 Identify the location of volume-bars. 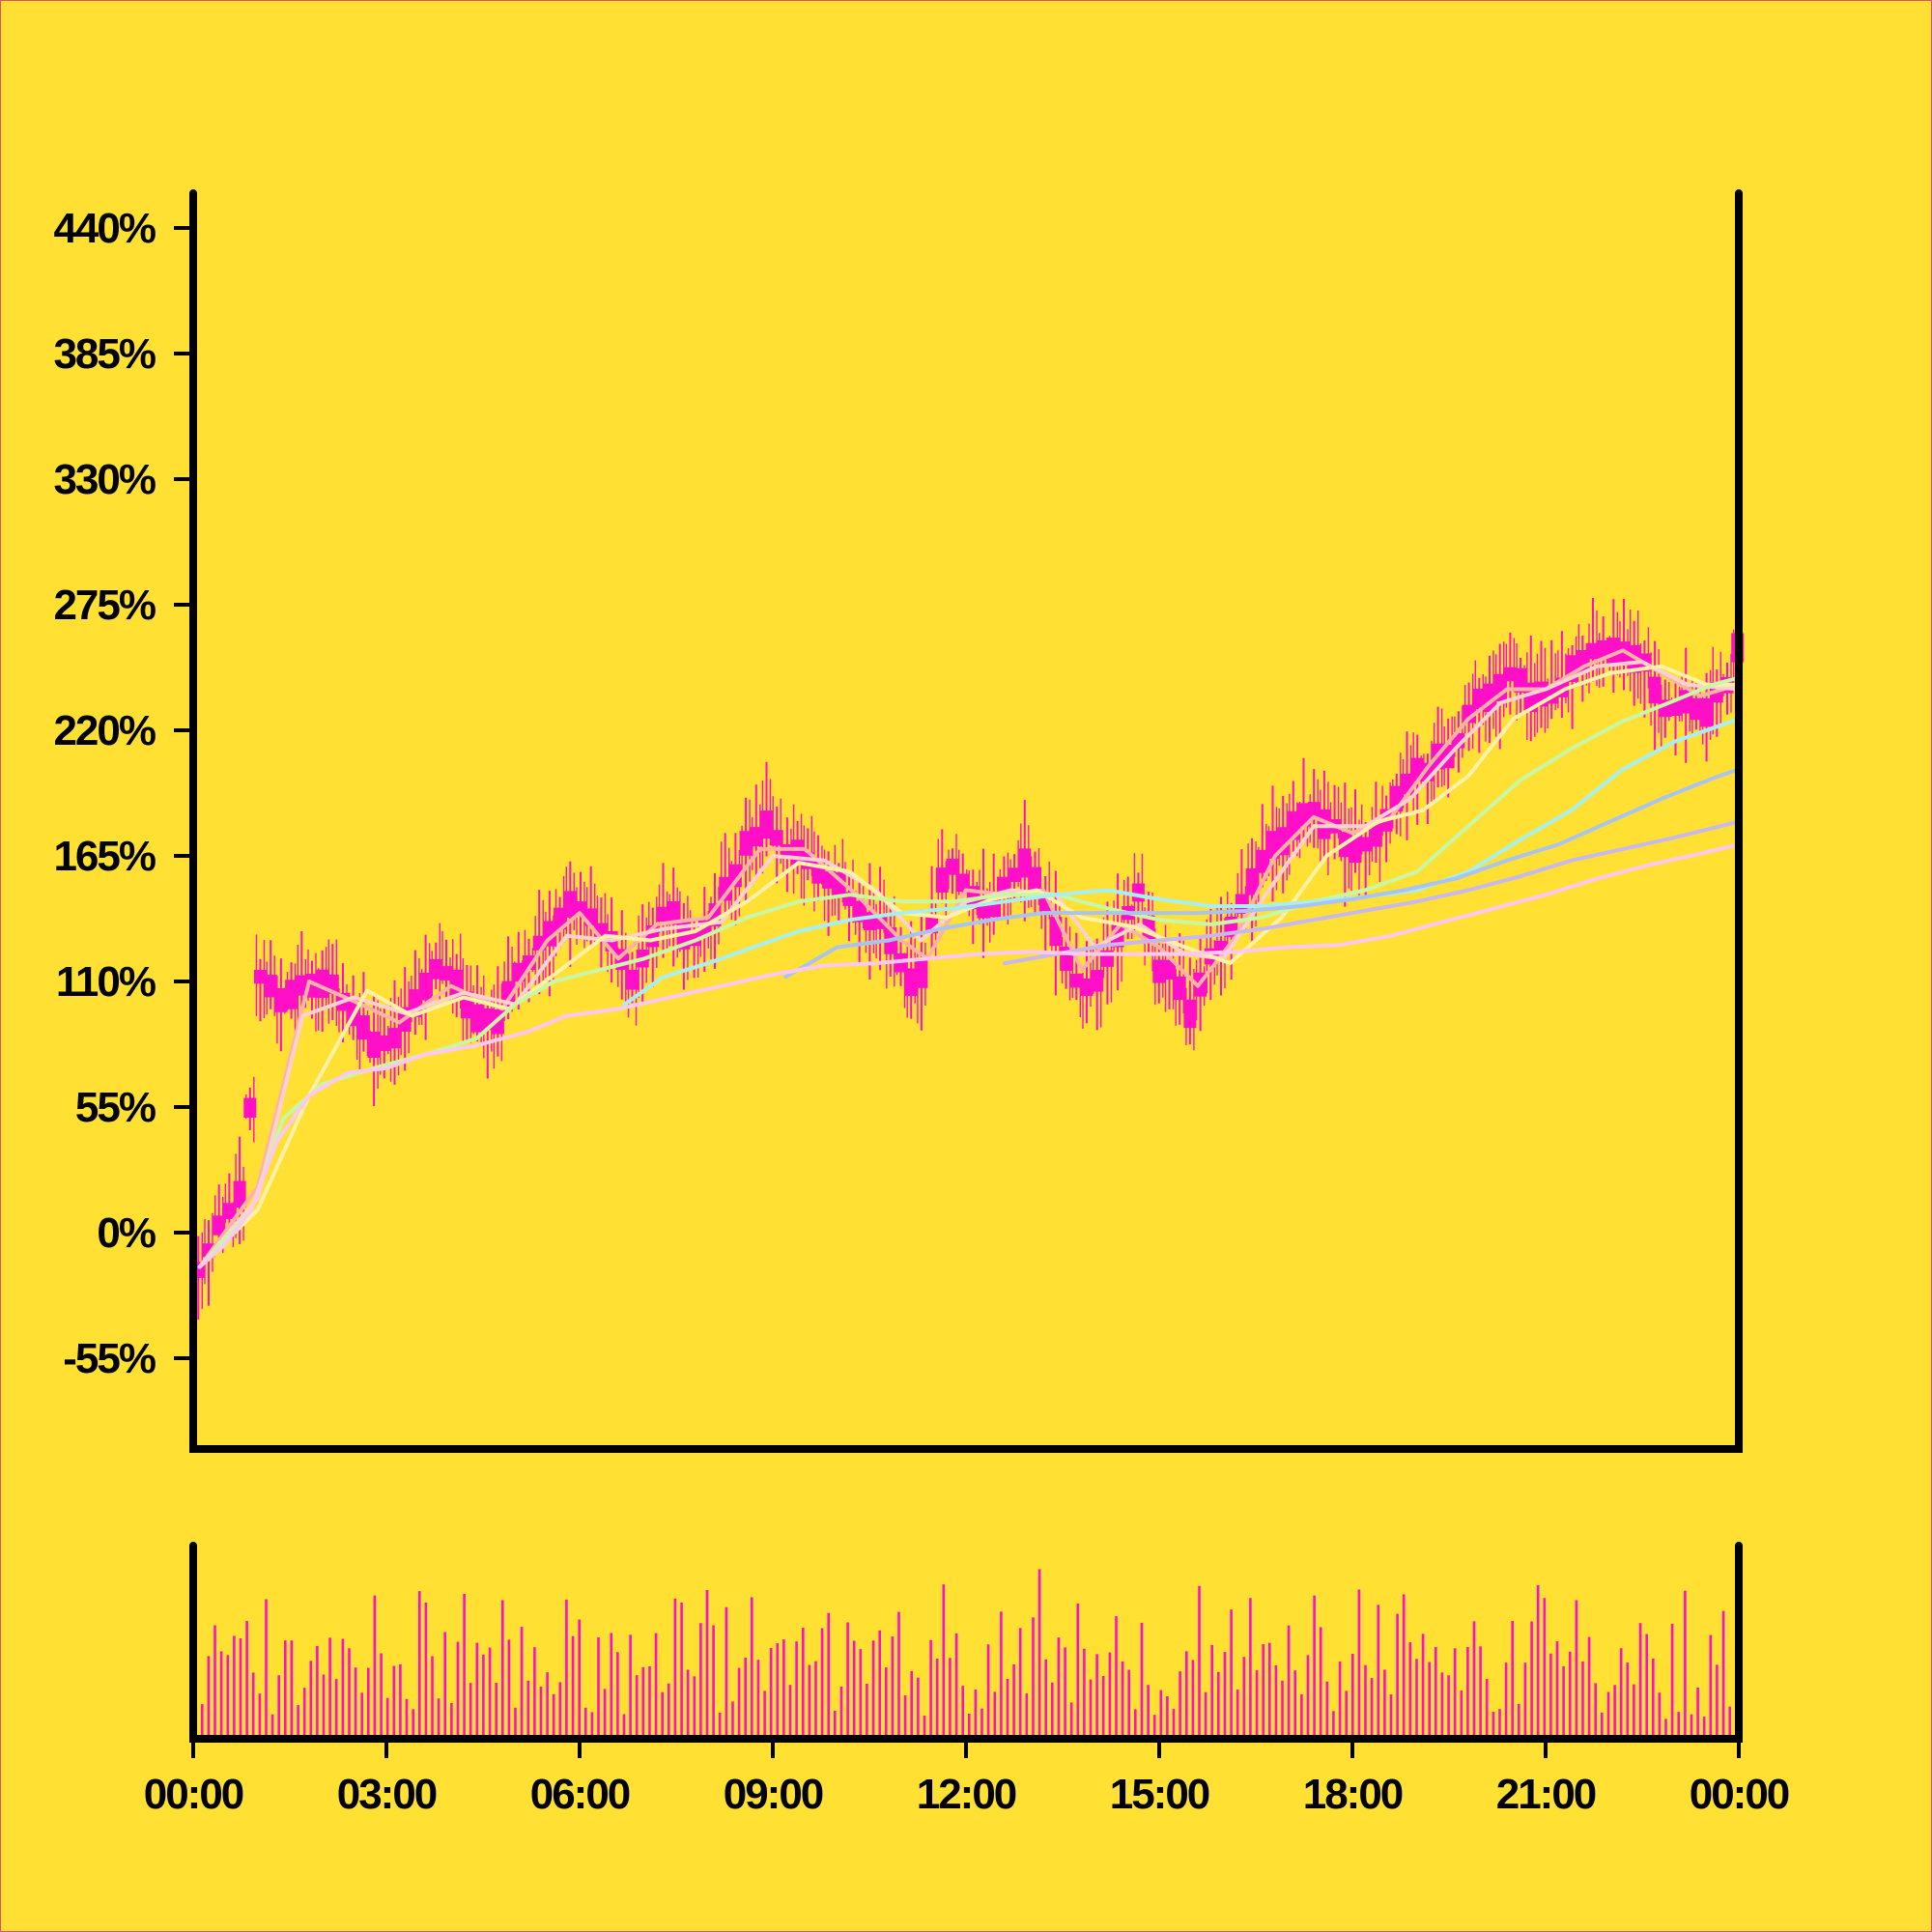
(966, 1654).